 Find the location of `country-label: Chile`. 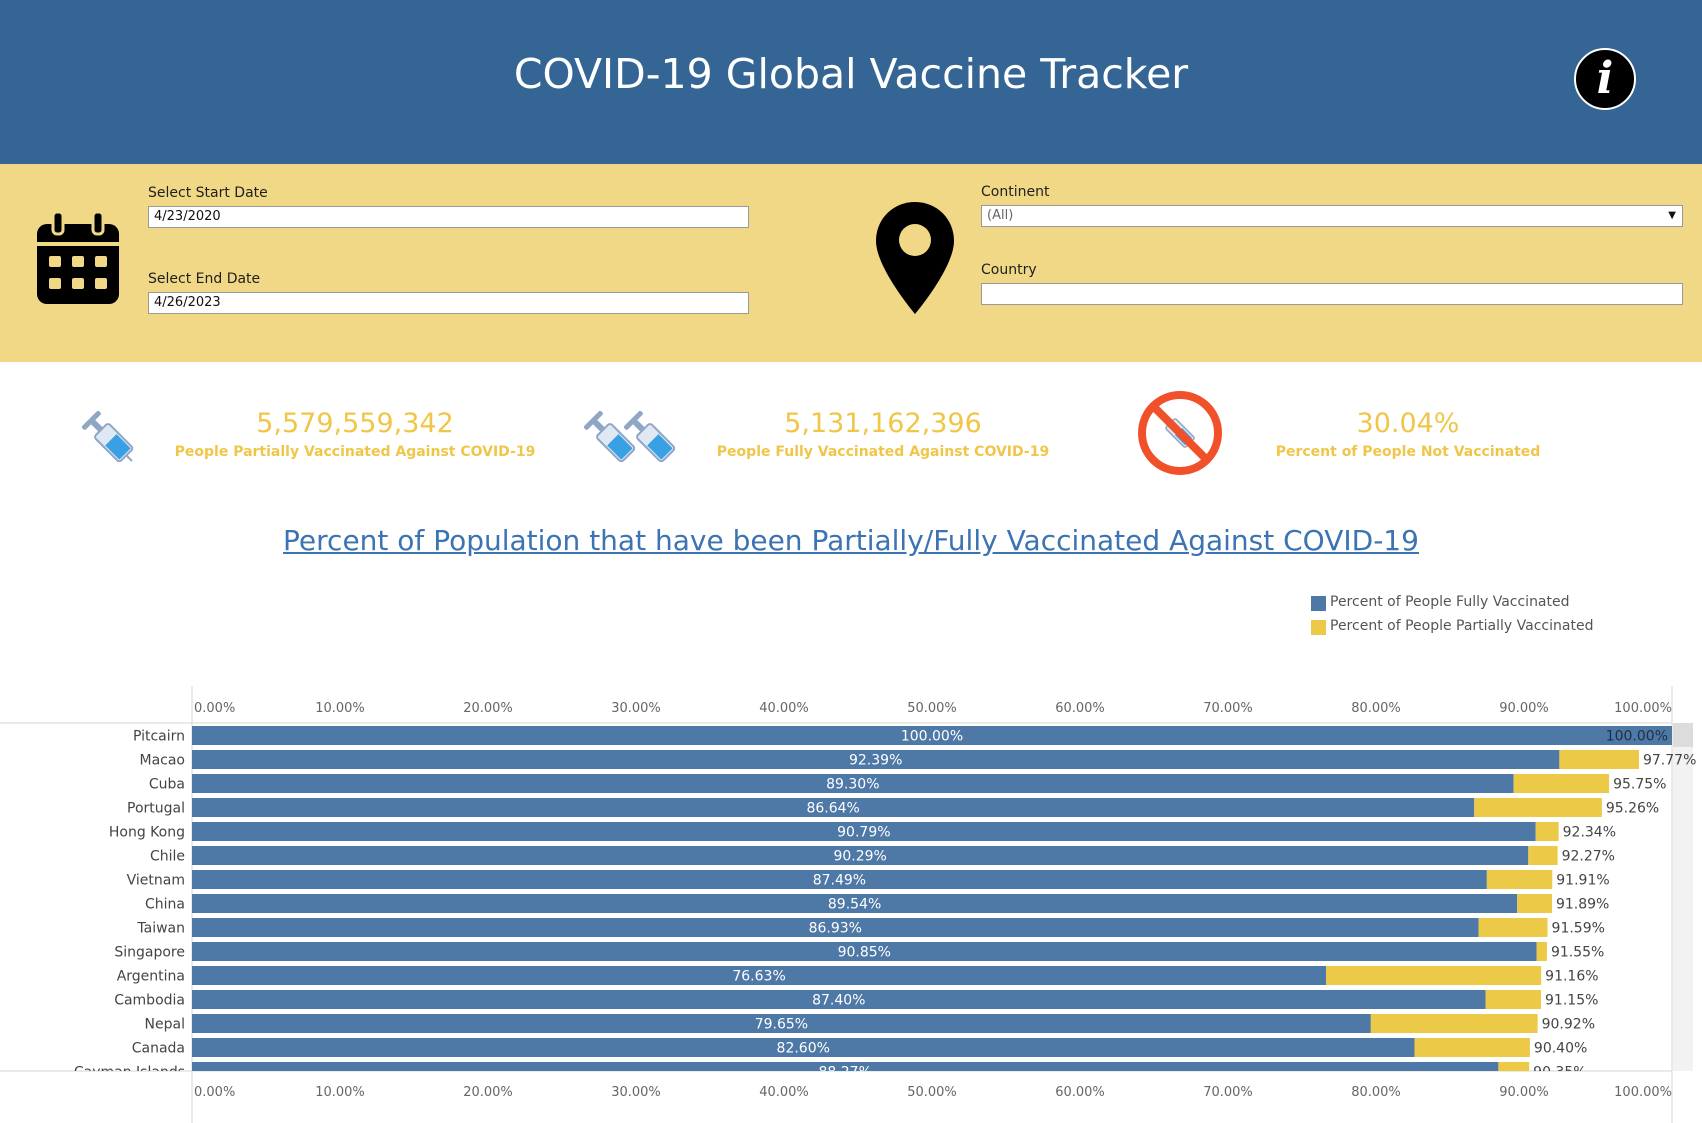

country-label: Chile is located at coordinates (167, 857).